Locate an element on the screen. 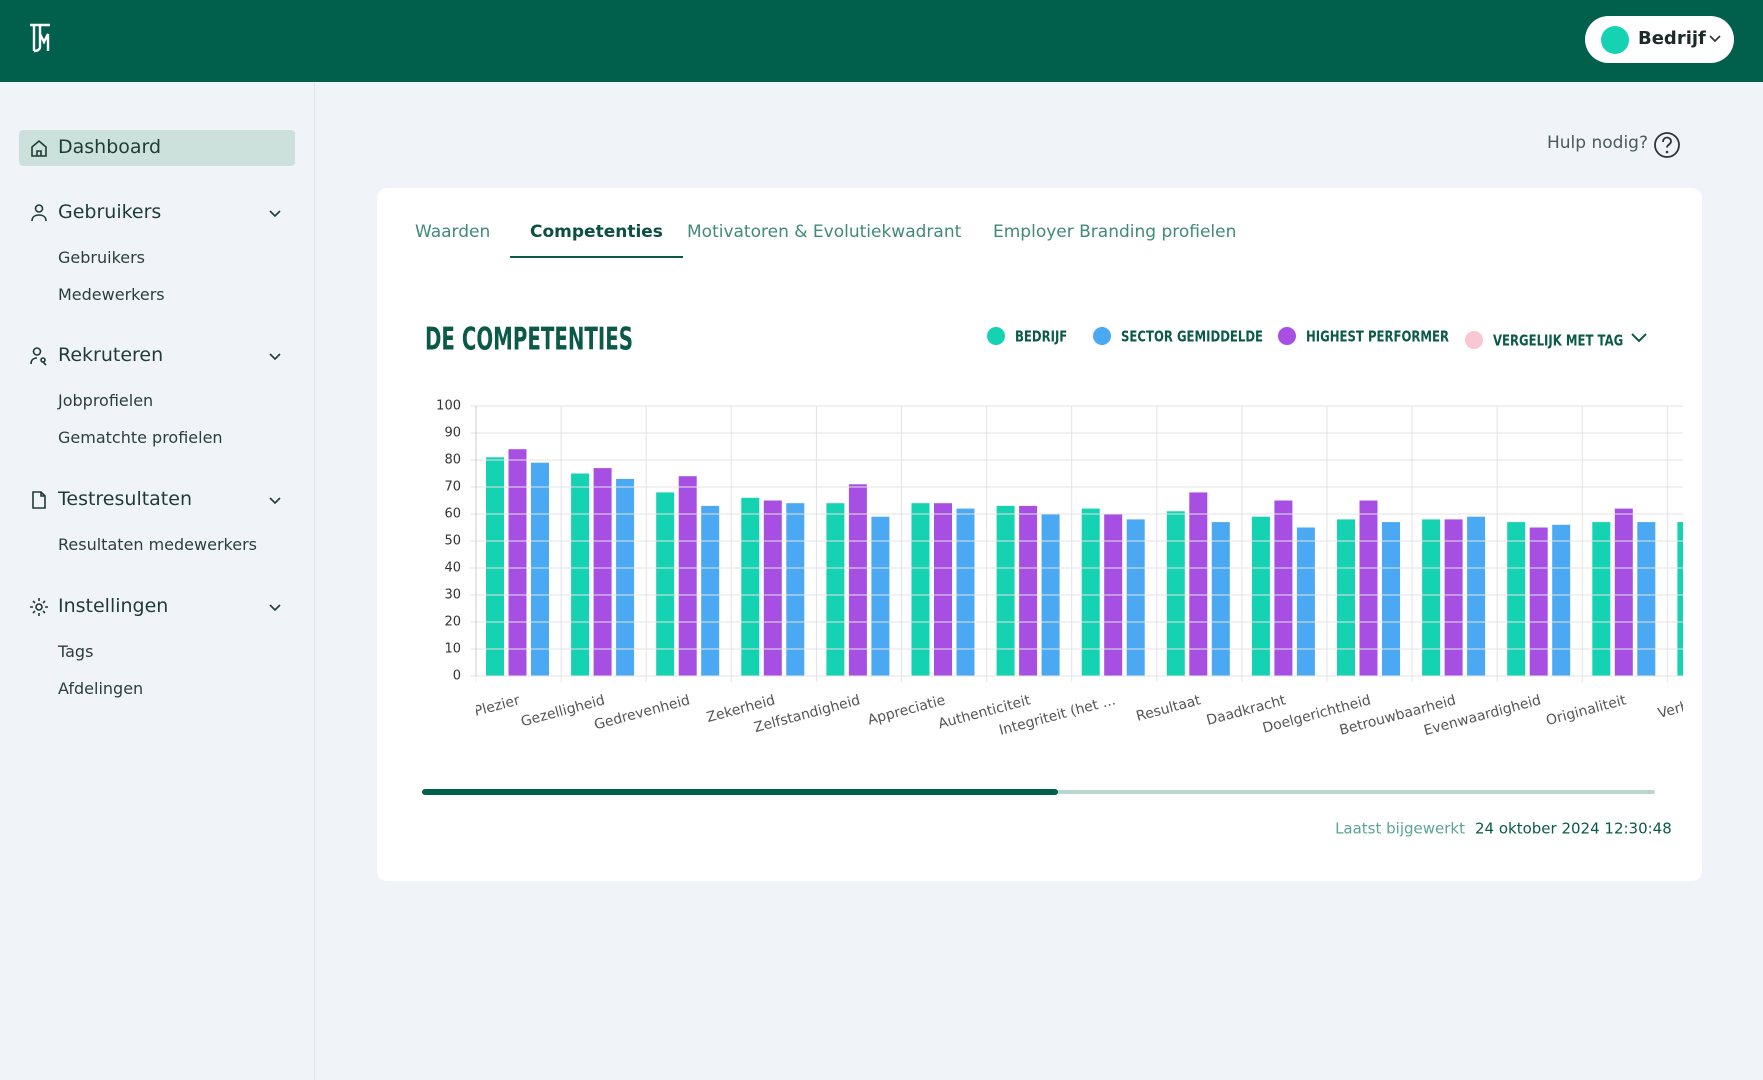  x-tick-label: Verbete is located at coordinates (1684, 707).